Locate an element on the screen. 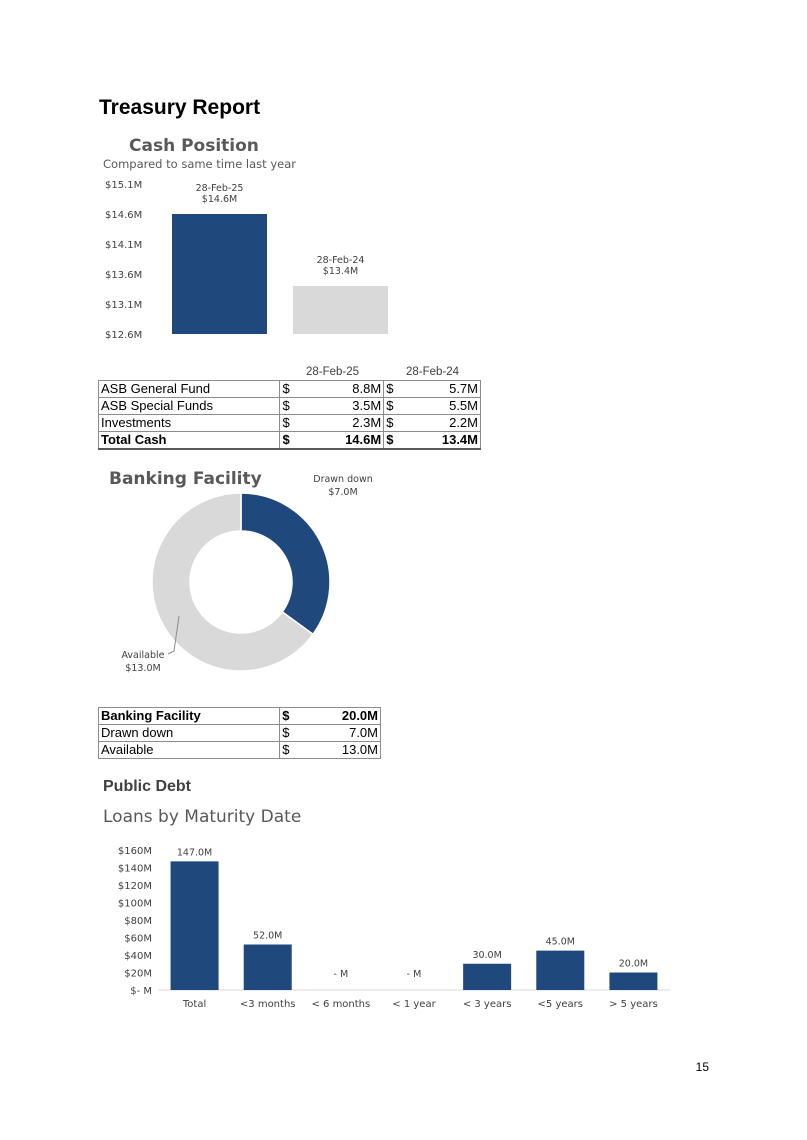  table-cell: 14.6M is located at coordinates (340, 440).